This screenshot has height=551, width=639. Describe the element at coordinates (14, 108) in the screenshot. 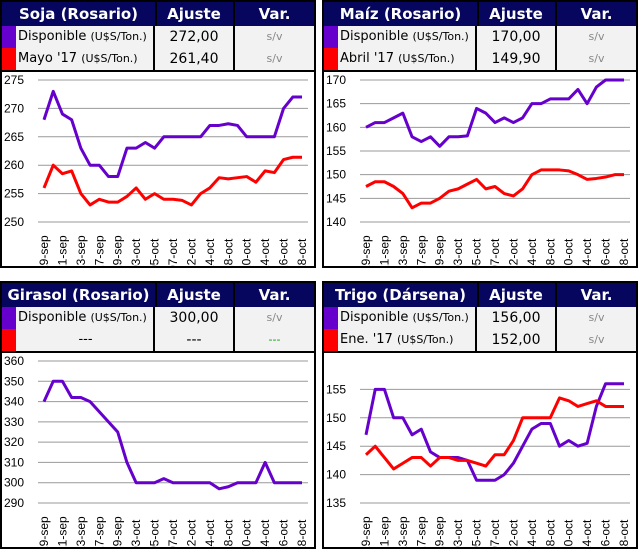

I see `y-tick-label: 270` at that location.